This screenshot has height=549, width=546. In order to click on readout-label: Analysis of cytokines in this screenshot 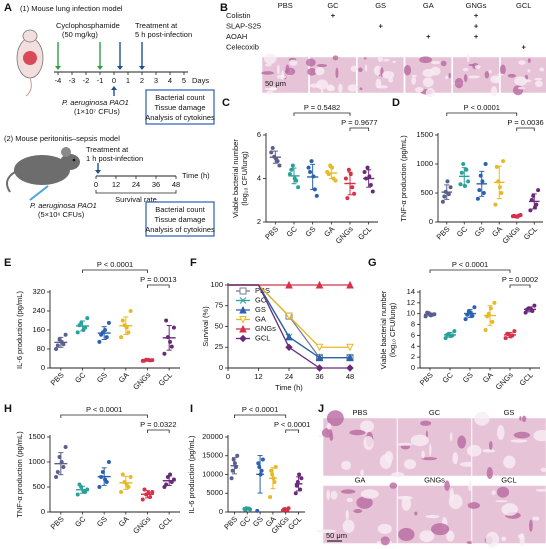, I will do `click(180, 229)`.